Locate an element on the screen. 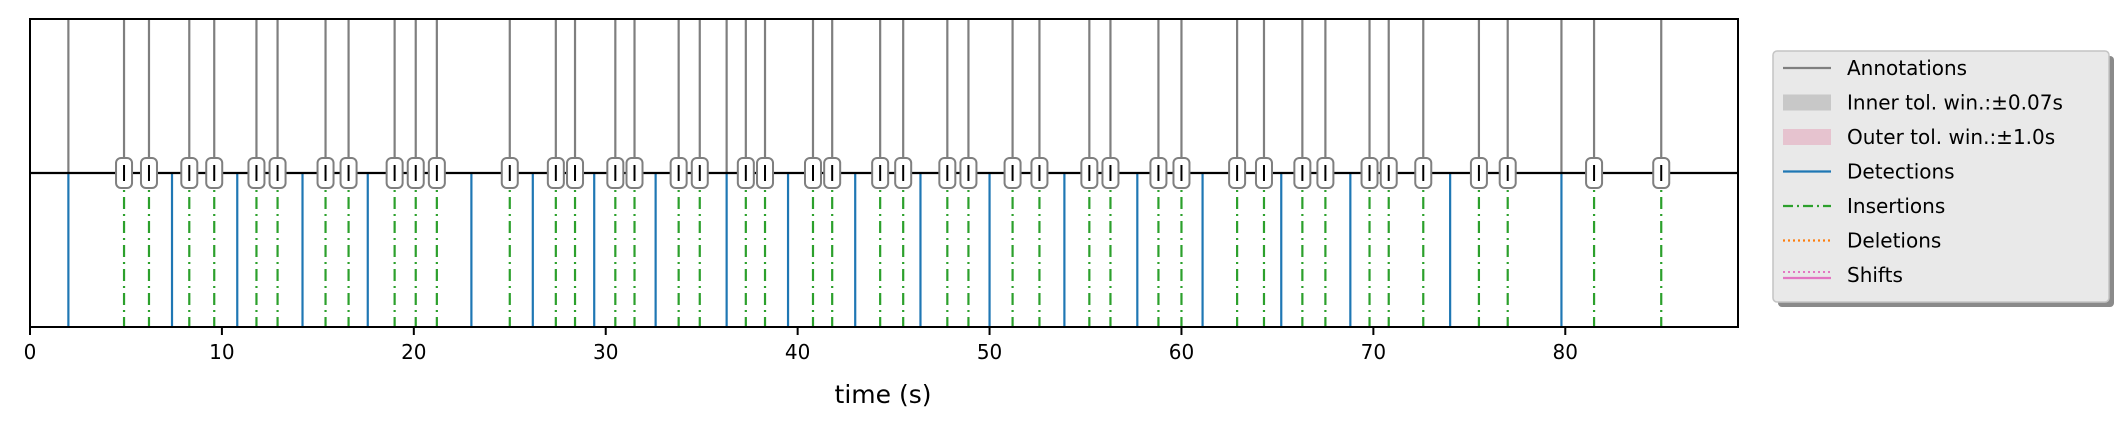 This screenshot has height=429, width=2121. x-tick-label: 40 is located at coordinates (797, 352).